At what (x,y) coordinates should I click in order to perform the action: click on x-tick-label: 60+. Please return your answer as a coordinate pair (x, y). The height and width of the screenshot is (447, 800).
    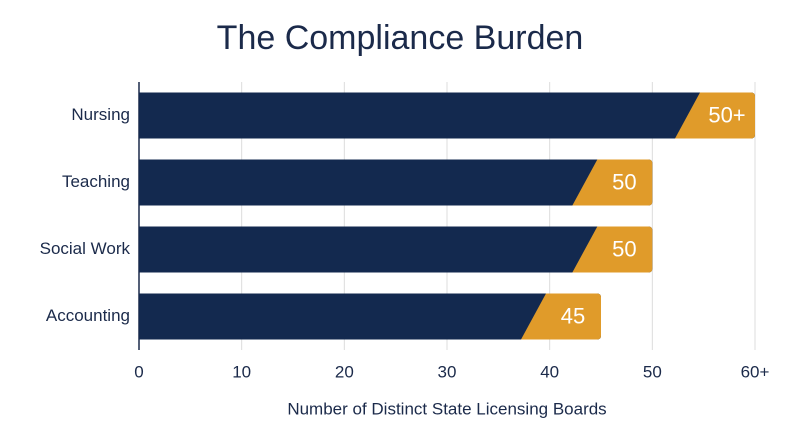
    Looking at the image, I should click on (755, 371).